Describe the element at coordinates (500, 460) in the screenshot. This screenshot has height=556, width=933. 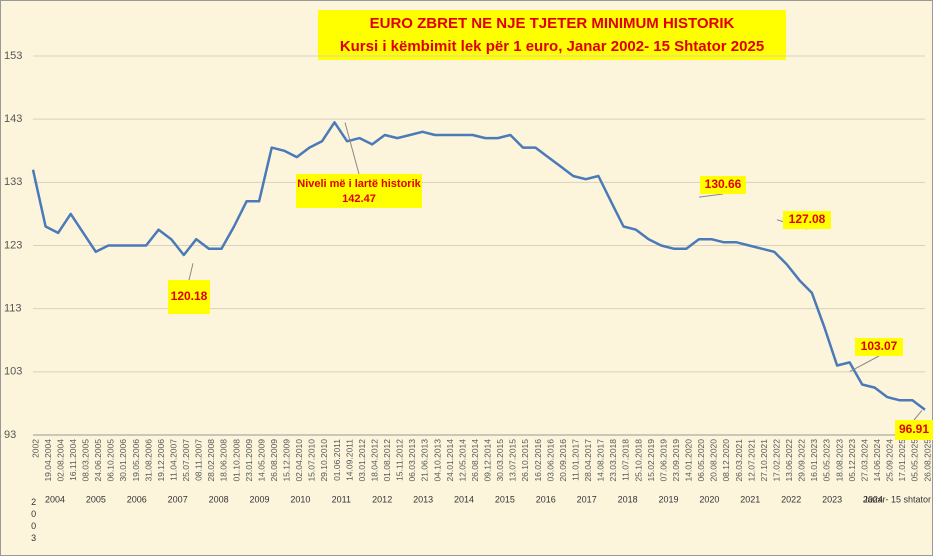
I see `x-tick-label: 30.03.2015` at that location.